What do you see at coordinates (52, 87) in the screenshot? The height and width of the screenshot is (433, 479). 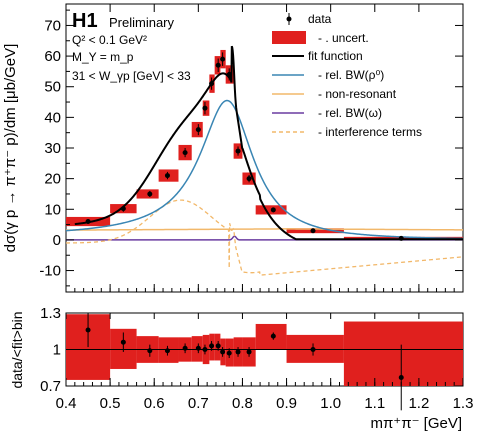 I see `main-y-tick-label-6: 50` at bounding box center [52, 87].